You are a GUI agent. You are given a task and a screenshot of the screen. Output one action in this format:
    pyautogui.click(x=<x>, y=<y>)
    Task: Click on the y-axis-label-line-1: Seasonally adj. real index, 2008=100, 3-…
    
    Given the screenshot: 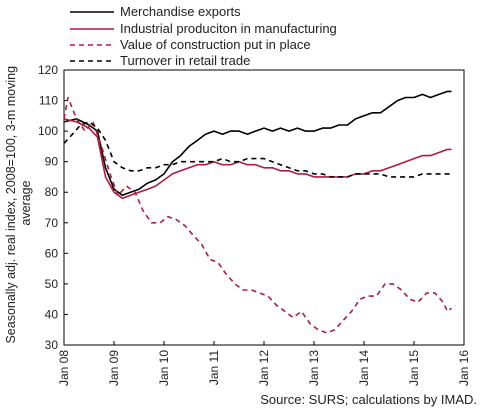 What is the action you would take?
    pyautogui.click(x=11, y=205)
    